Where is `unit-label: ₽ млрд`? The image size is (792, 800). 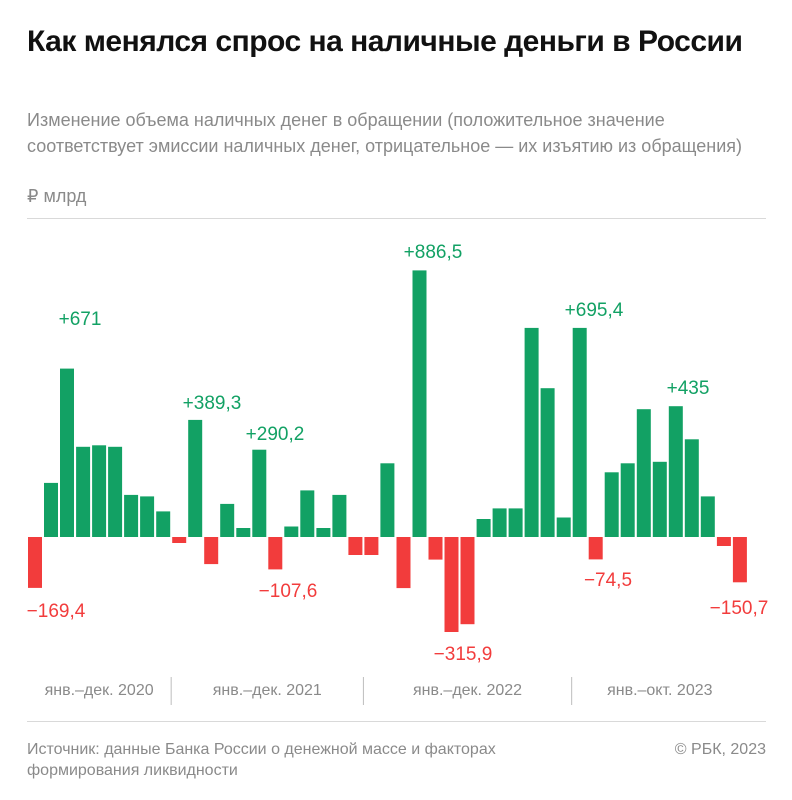 unit-label: ₽ млрд is located at coordinates (57, 196).